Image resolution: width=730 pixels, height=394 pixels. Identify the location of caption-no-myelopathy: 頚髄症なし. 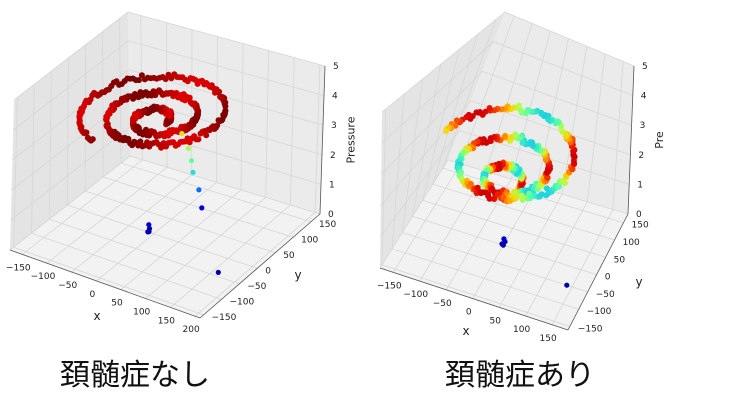
(135, 372).